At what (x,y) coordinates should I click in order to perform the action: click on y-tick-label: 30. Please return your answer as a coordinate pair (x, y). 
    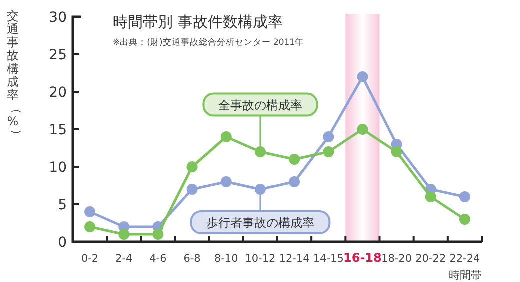
    Looking at the image, I should click on (58, 18).